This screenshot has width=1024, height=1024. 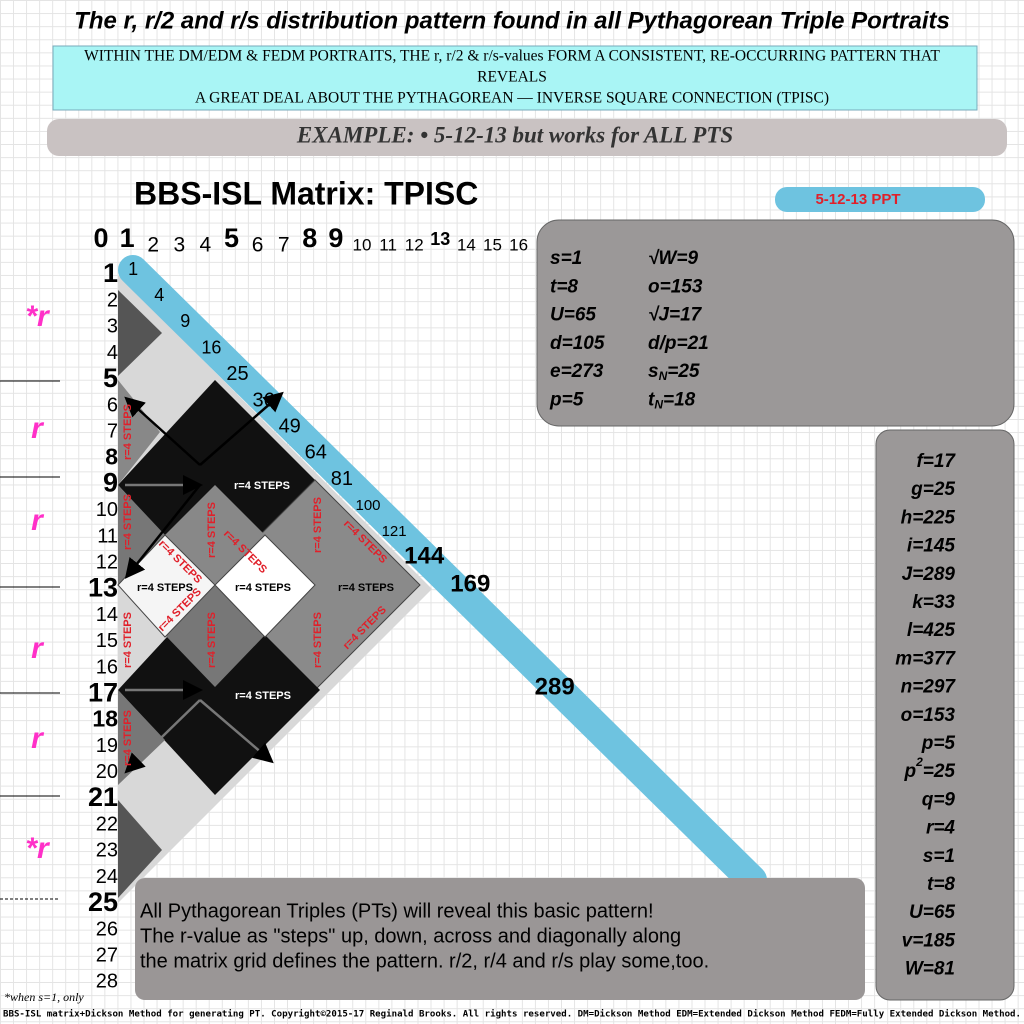 I want to click on badge, so click(x=880, y=199).